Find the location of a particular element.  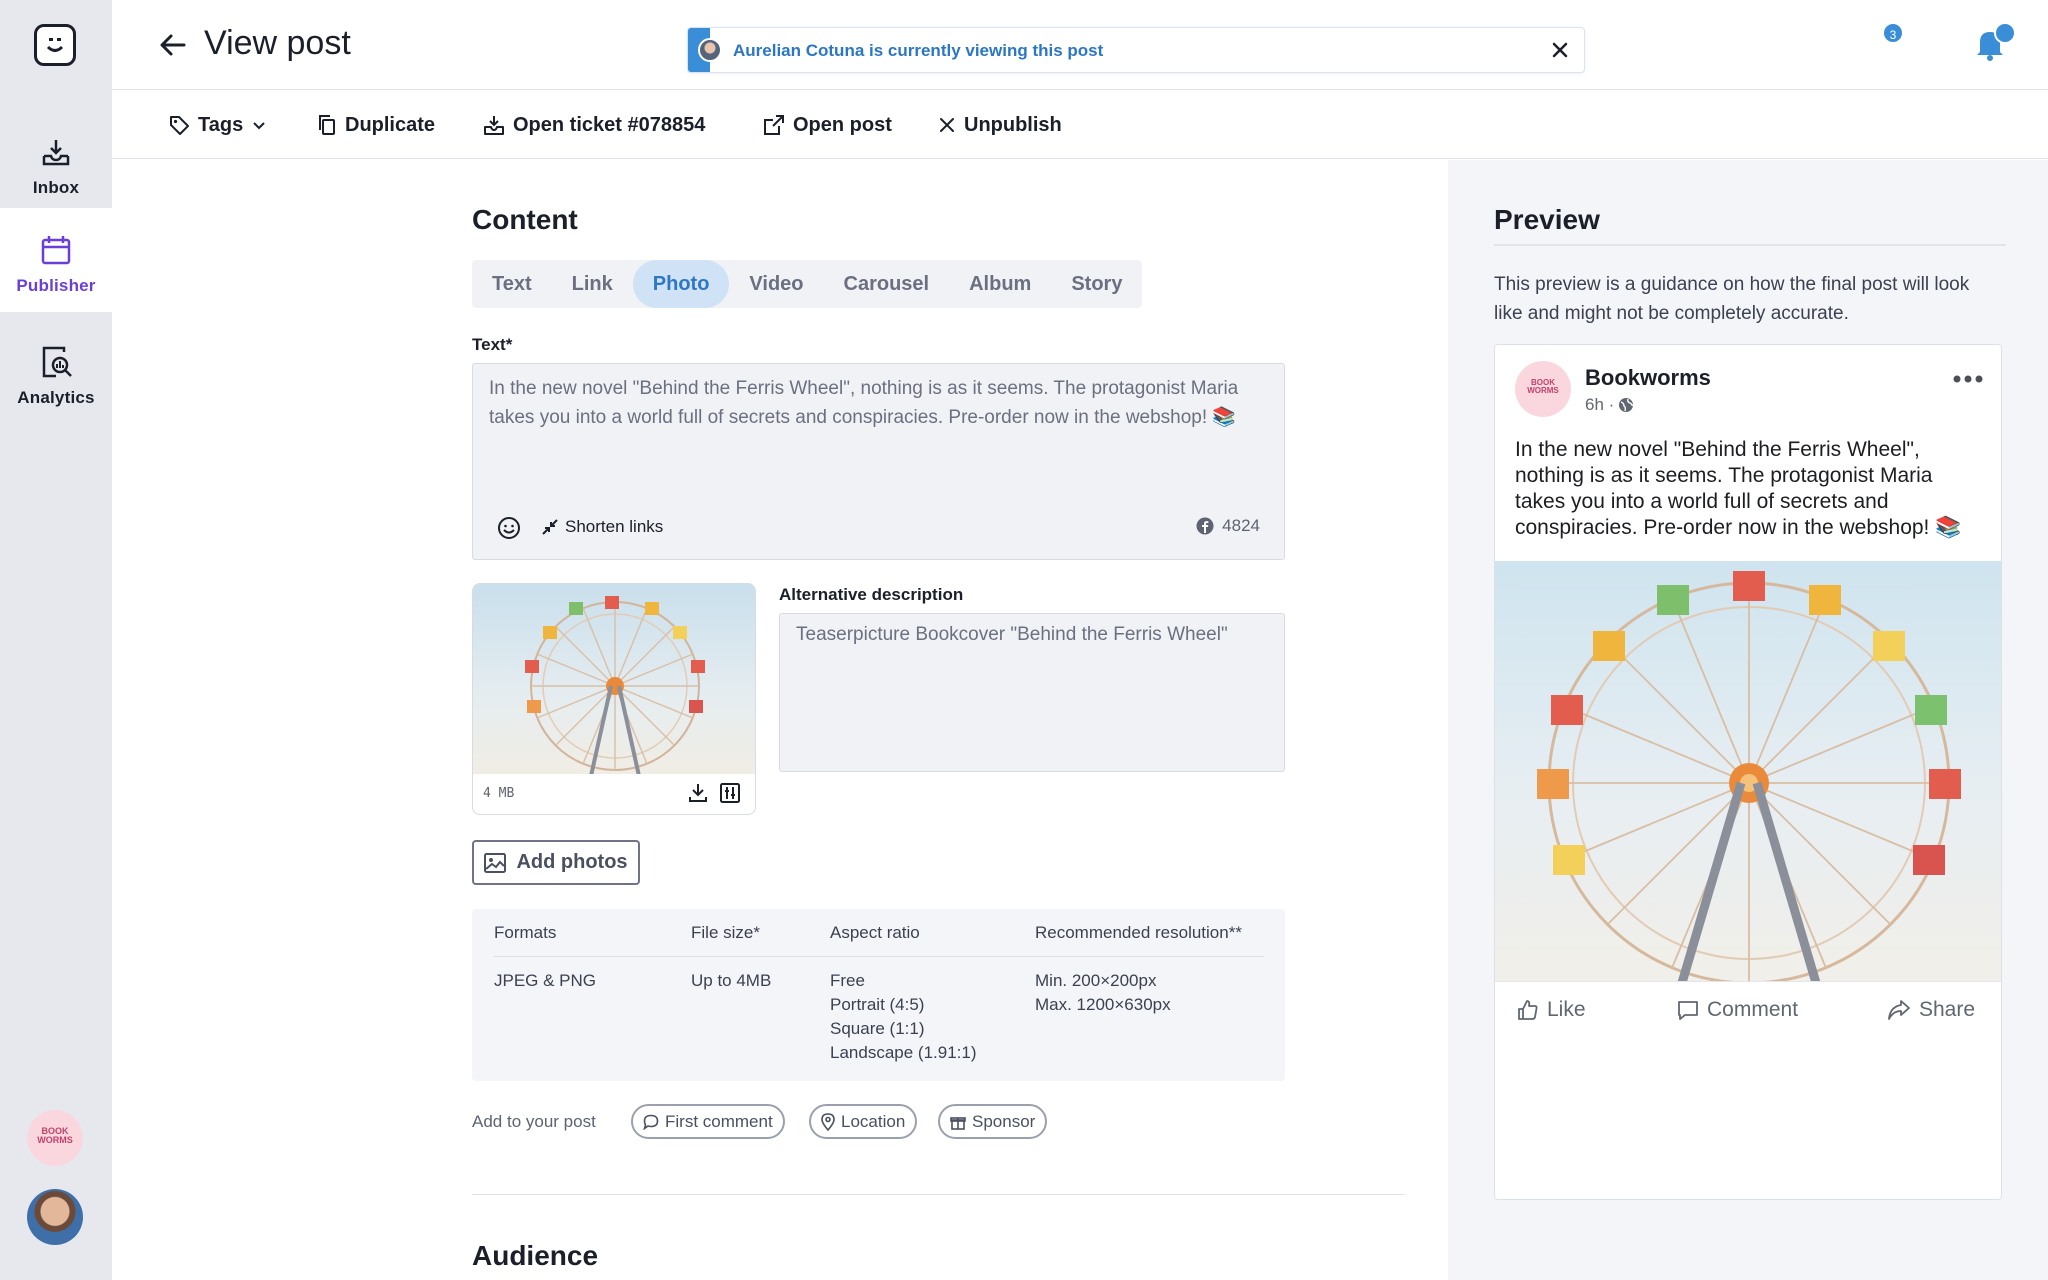

unpublish-button: Unpublish is located at coordinates (1000, 125).